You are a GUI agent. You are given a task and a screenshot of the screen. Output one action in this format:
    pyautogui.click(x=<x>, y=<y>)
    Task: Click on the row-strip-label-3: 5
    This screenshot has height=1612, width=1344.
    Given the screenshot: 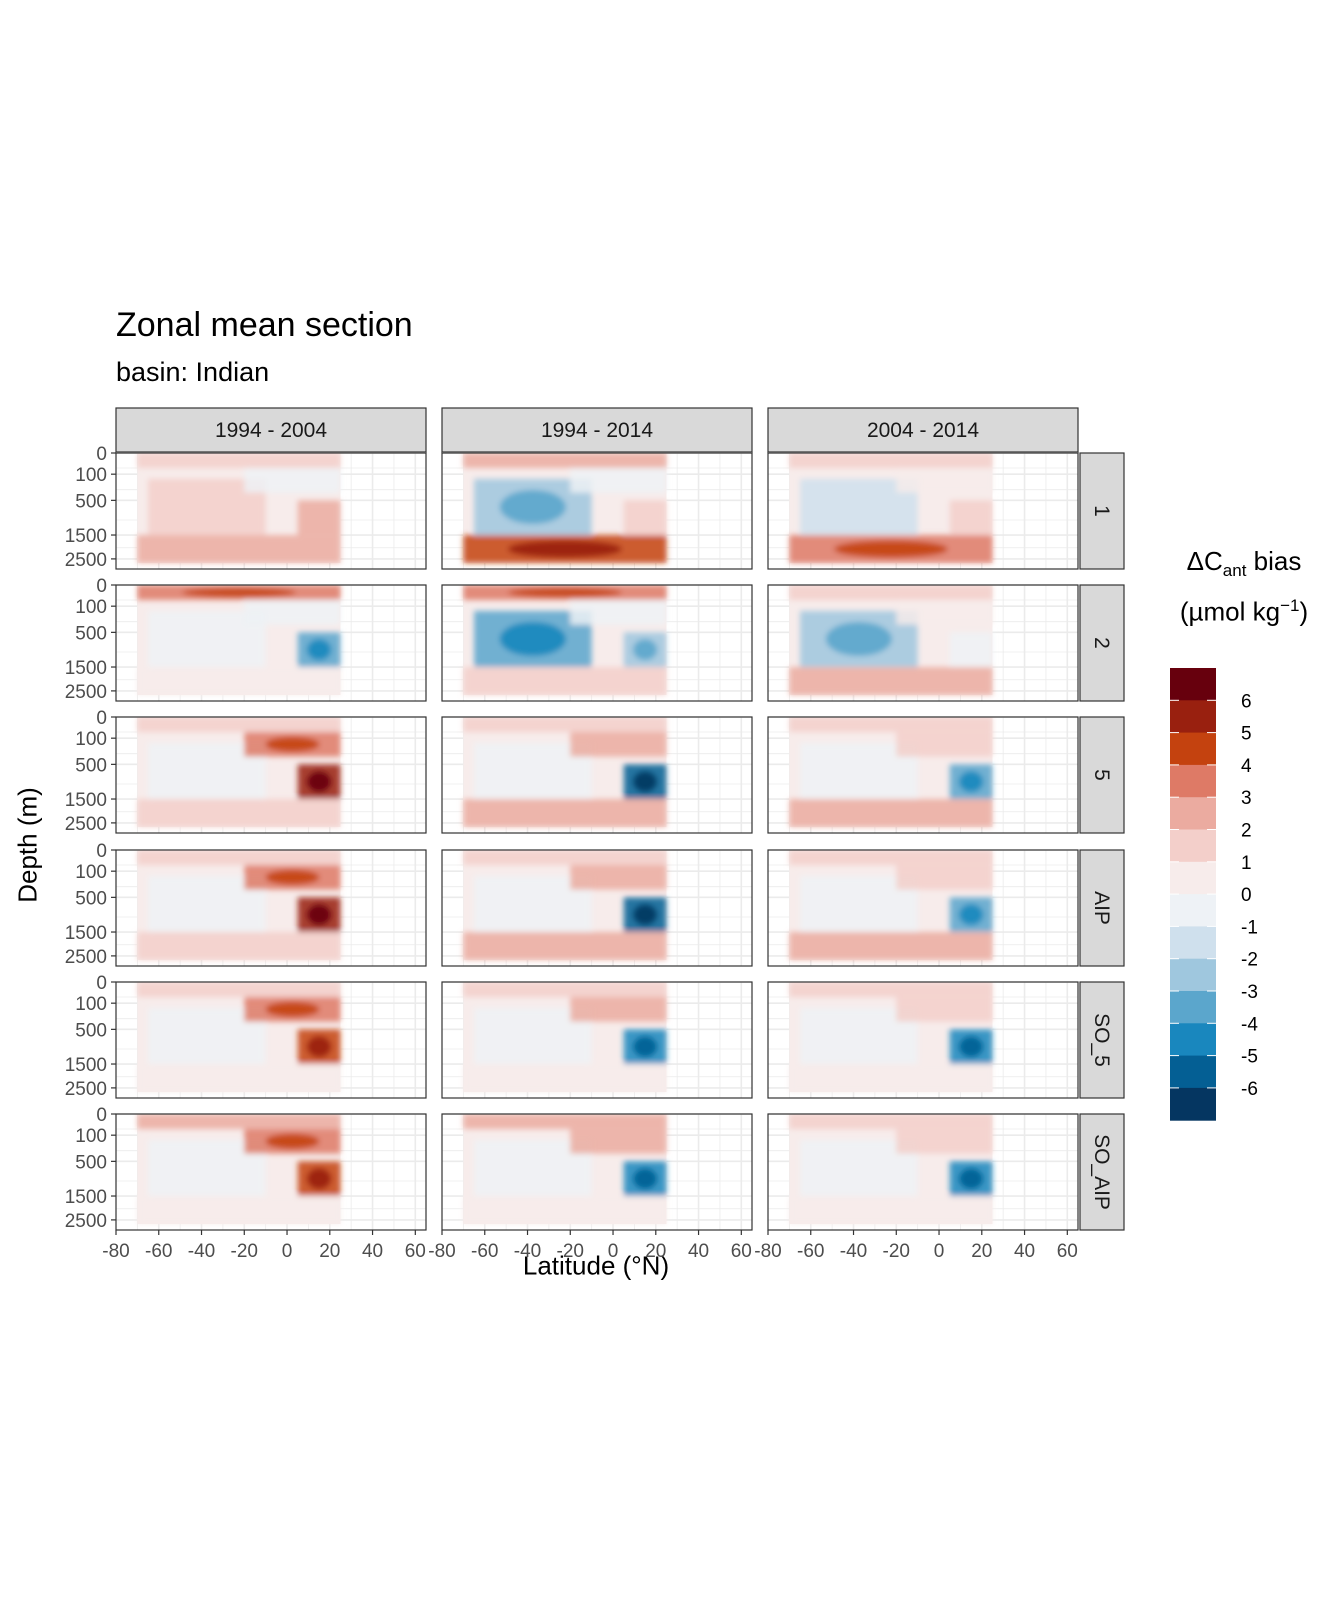 What is the action you would take?
    pyautogui.click(x=1101, y=775)
    